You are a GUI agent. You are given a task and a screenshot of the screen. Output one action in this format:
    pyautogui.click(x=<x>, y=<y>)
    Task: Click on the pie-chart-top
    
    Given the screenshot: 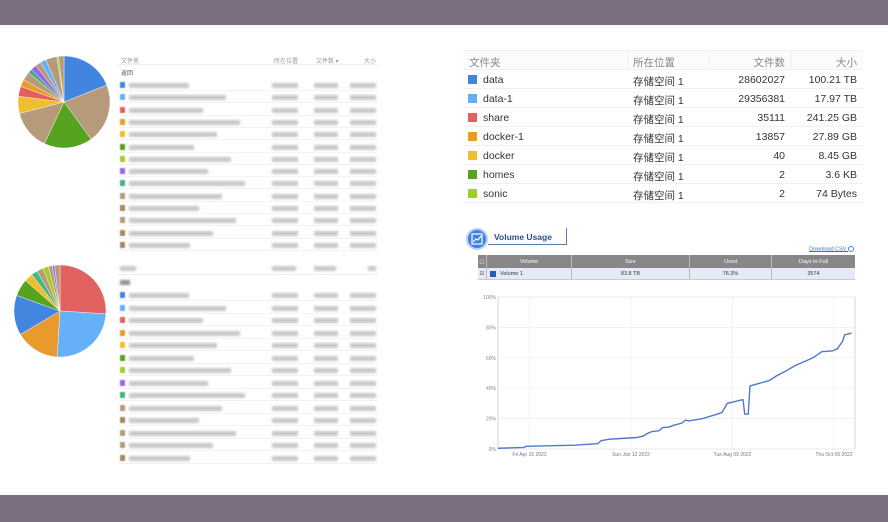 What is the action you would take?
    pyautogui.click(x=64, y=102)
    